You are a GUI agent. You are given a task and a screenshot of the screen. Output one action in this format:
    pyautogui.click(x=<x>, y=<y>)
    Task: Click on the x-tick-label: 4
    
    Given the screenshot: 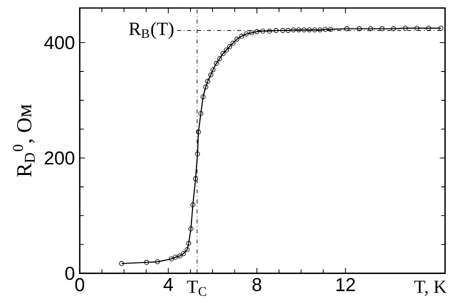 What is the action you would take?
    pyautogui.click(x=168, y=284)
    